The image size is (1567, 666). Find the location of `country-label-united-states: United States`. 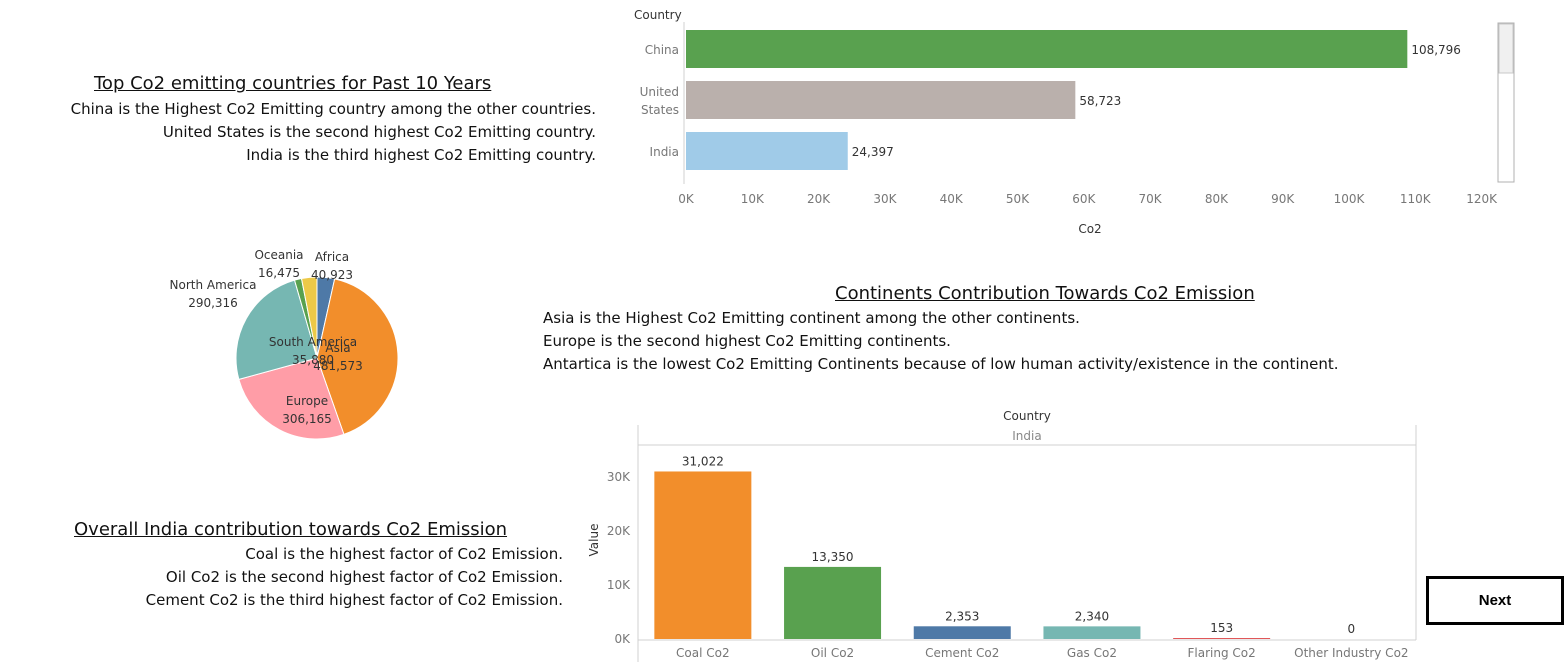

country-label-united-states: United States is located at coordinates (659, 101).